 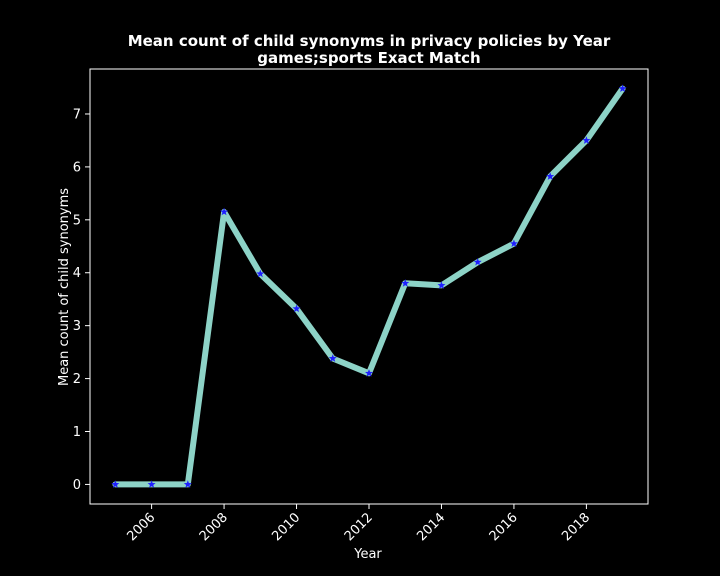 What do you see at coordinates (214, 527) in the screenshot?
I see `x-tick-label: 2008` at bounding box center [214, 527].